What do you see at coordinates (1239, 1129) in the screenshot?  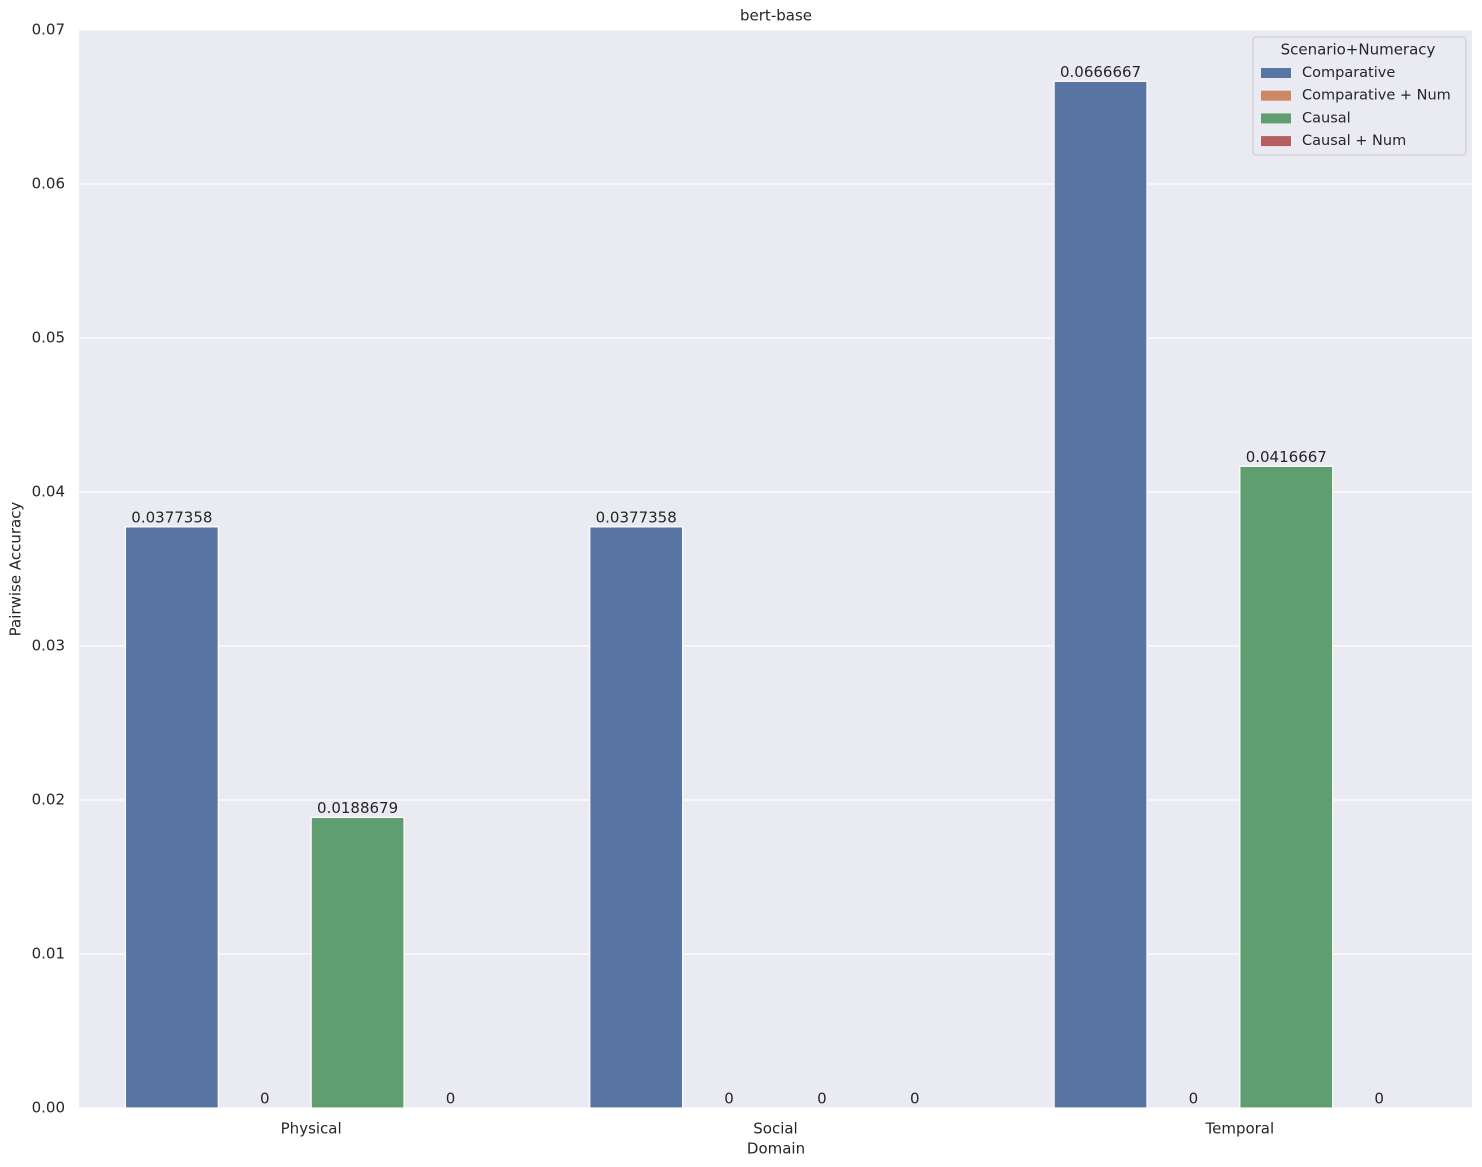 I see `x-tick-label: Temporal` at bounding box center [1239, 1129].